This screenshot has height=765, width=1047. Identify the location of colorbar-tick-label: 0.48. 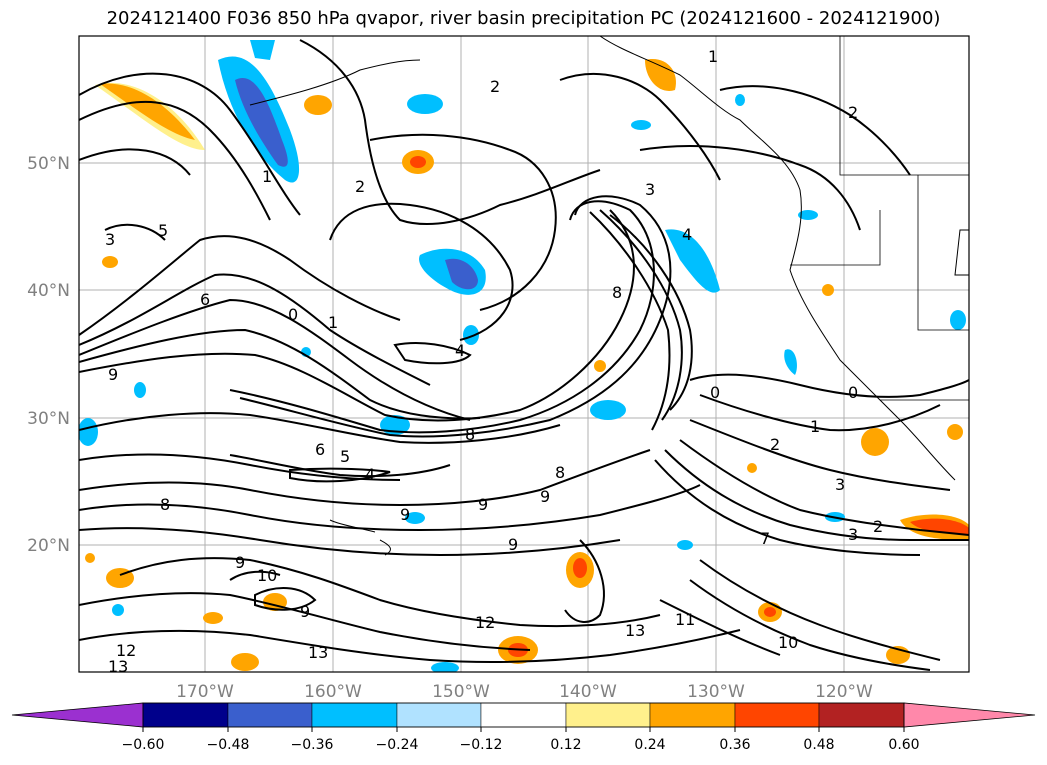
(818, 745).